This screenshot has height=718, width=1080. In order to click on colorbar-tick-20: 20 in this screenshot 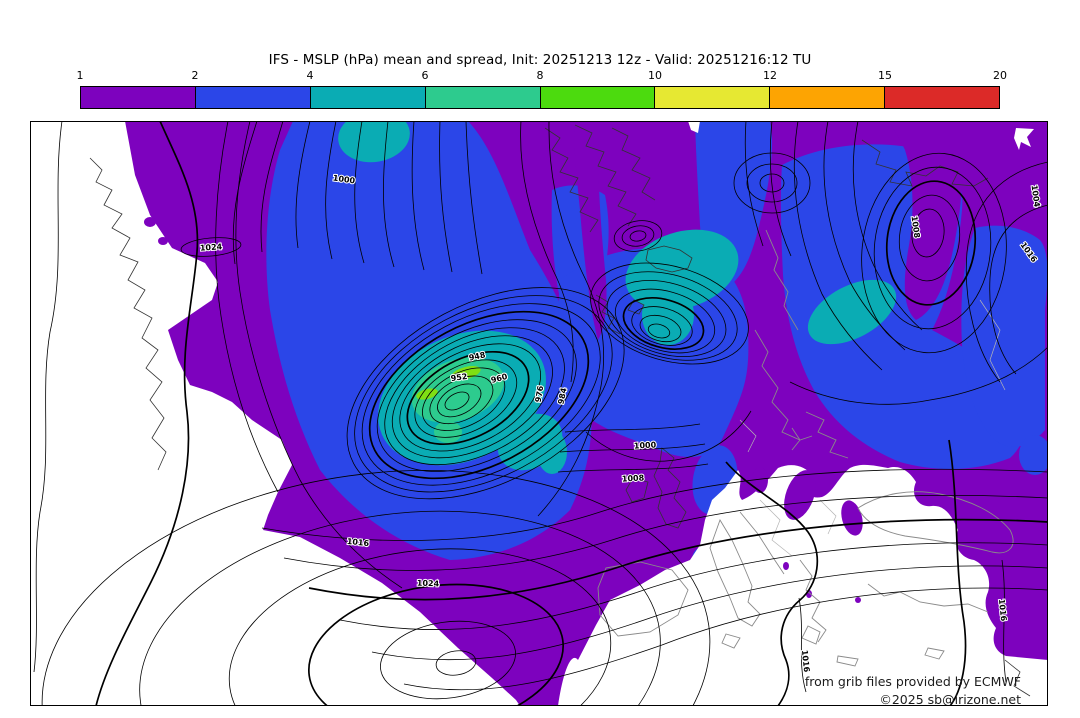, I will do `click(1000, 75)`.